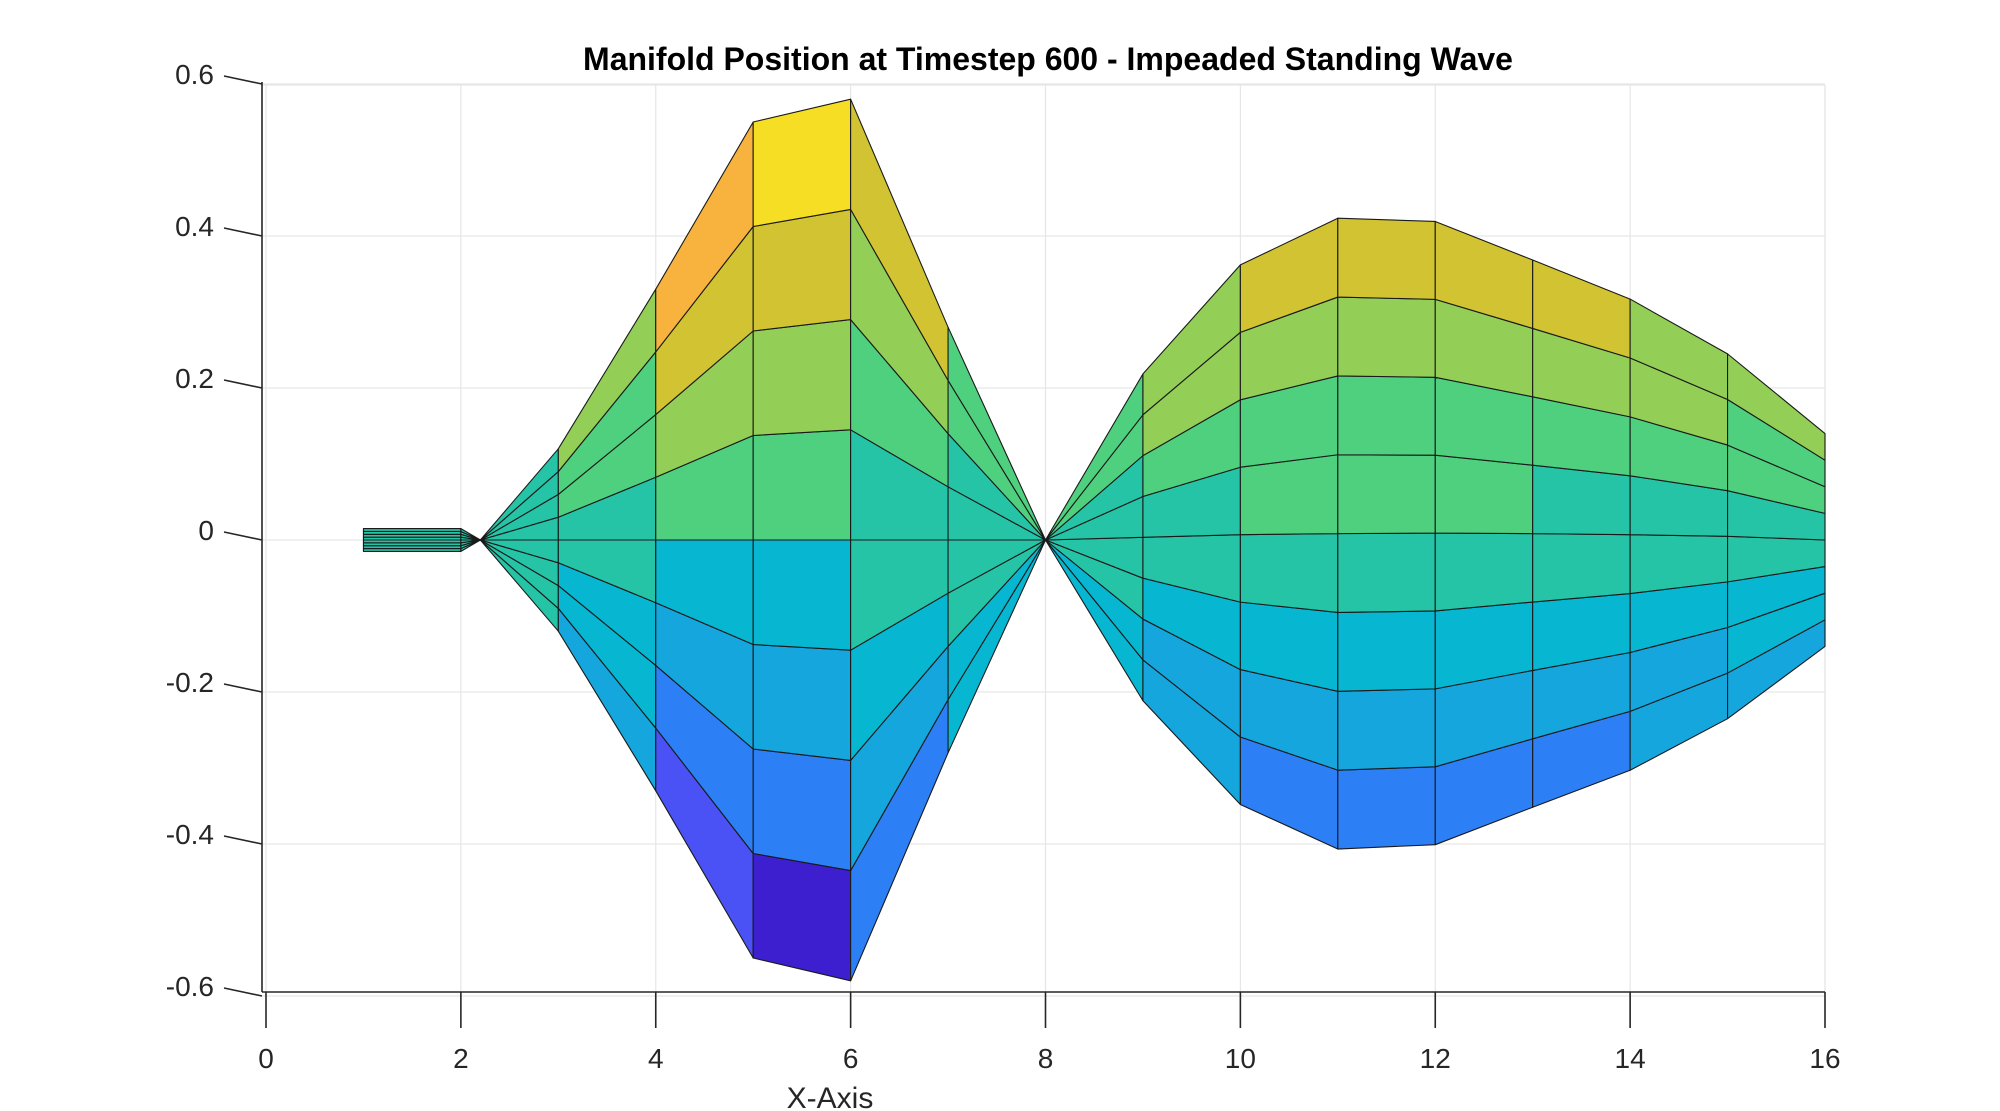 This screenshot has width=2000, height=1111. I want to click on x-tick-label: 12, so click(1435, 1058).